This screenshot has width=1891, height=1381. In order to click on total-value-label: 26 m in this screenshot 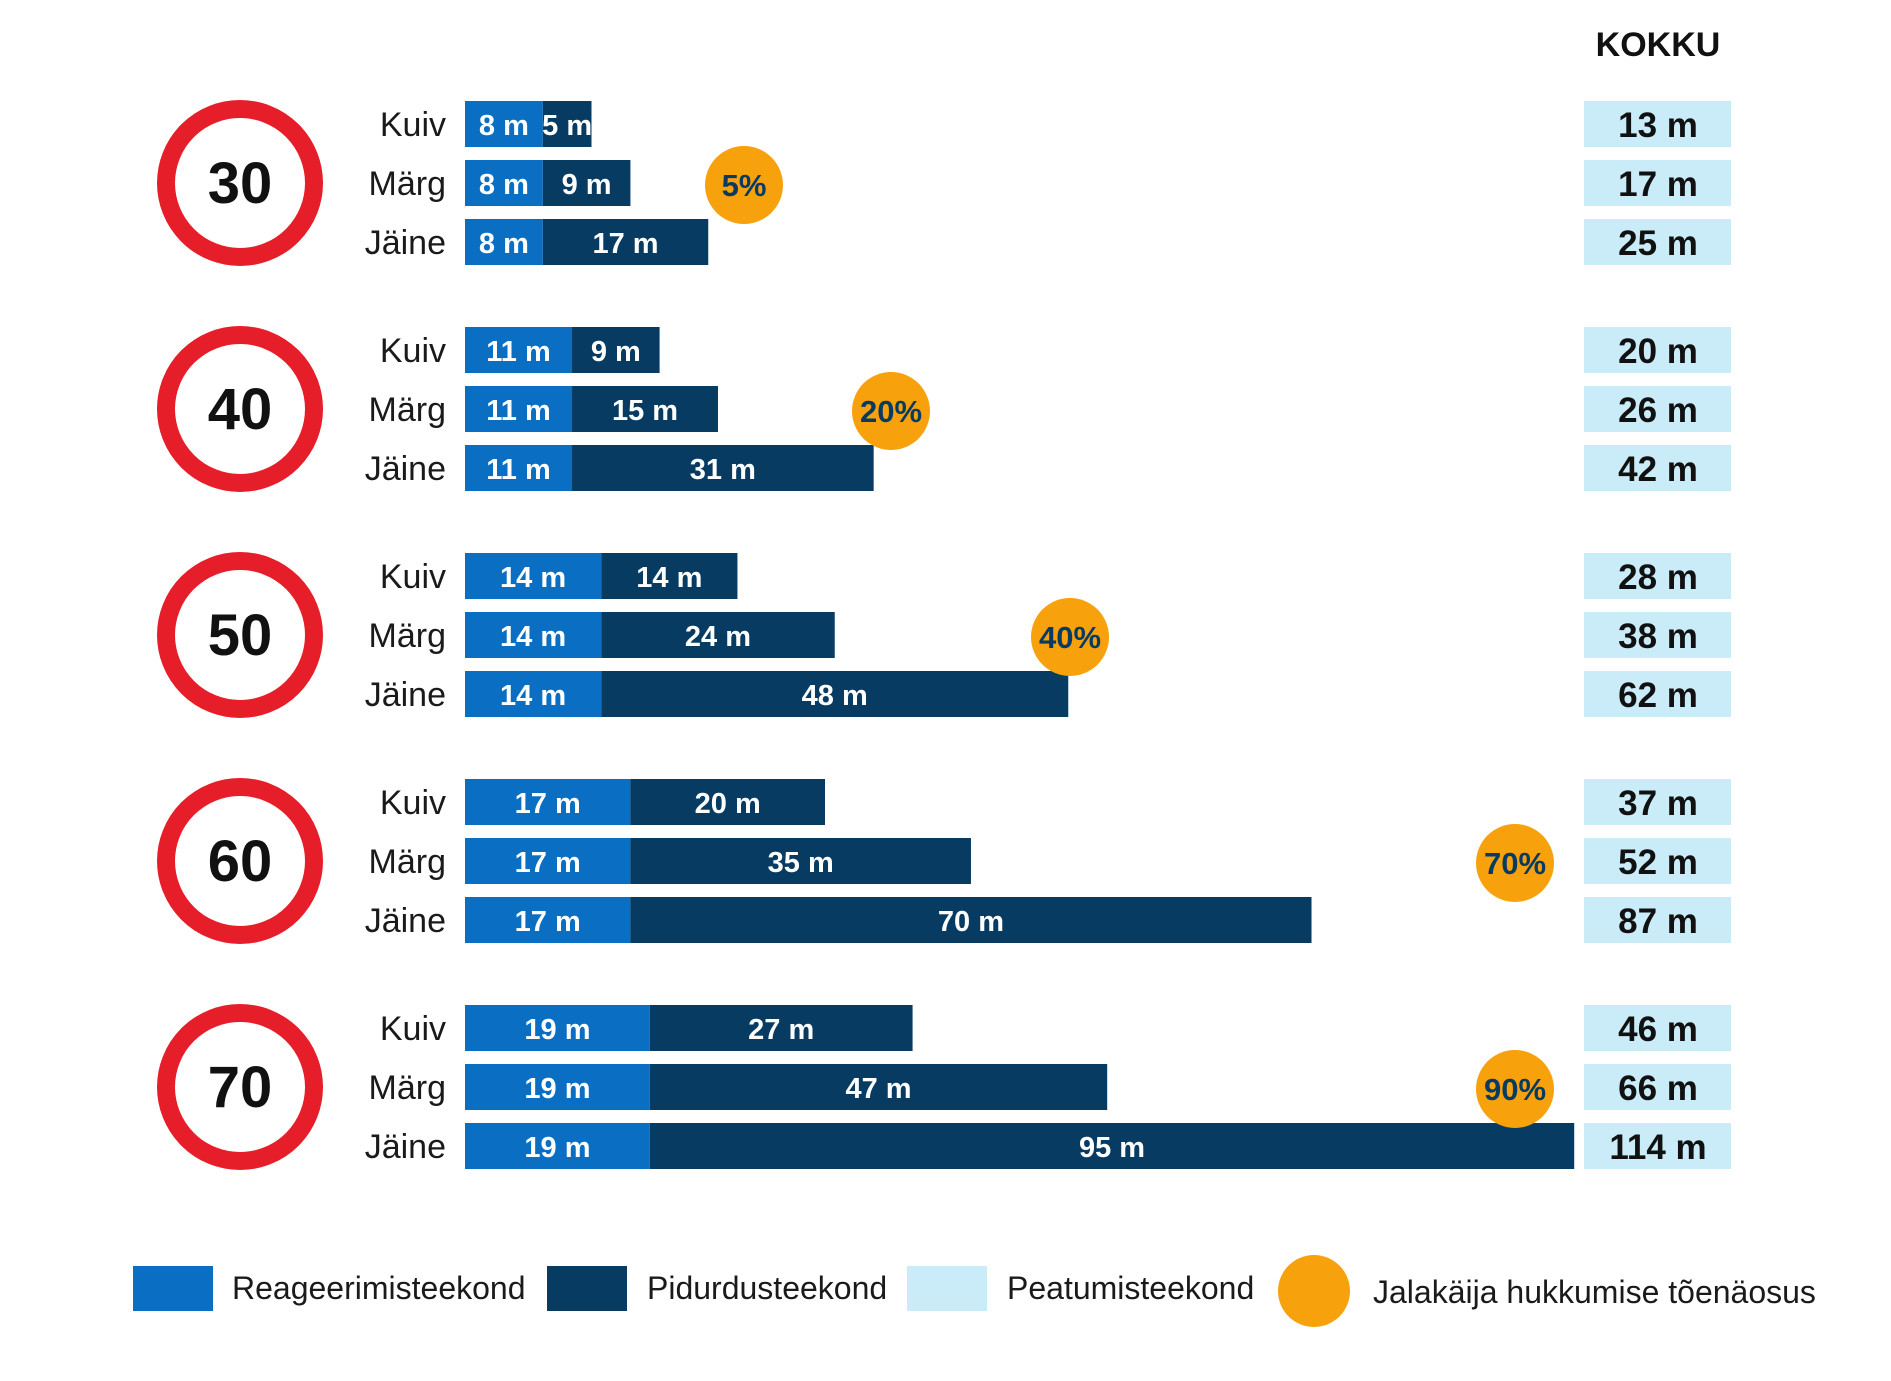, I will do `click(1658, 410)`.